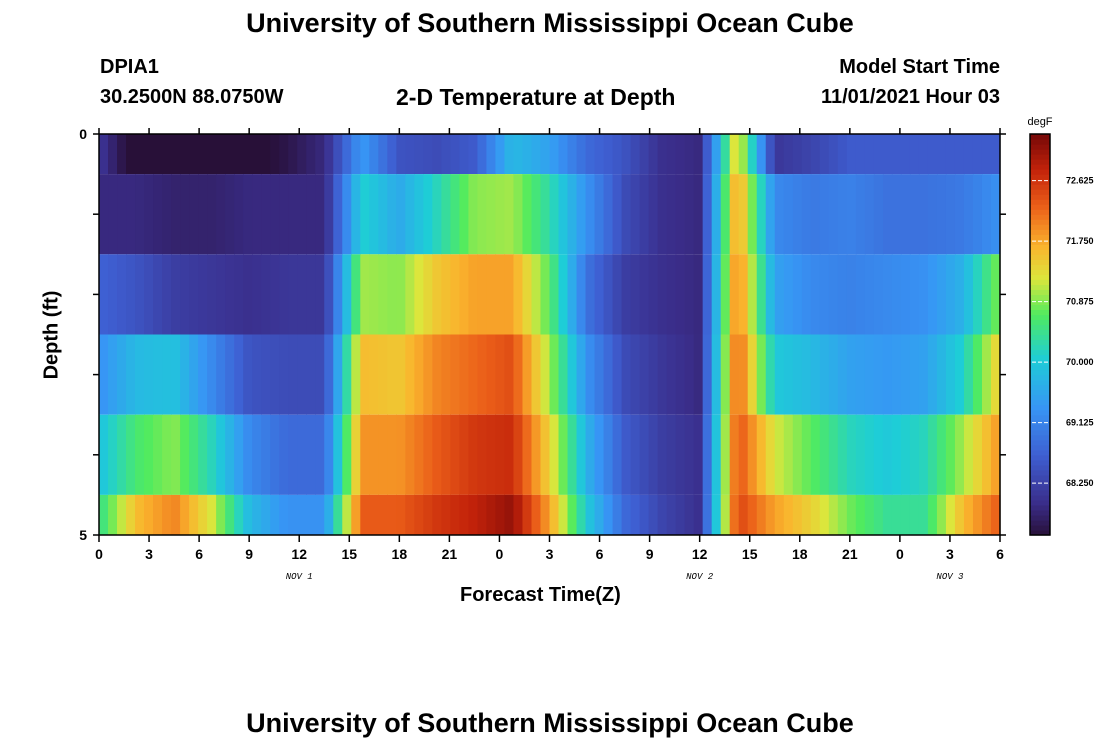 Image resolution: width=1100 pixels, height=750 pixels. Describe the element at coordinates (99, 554) in the screenshot. I see `x-tick-label: 0` at that location.